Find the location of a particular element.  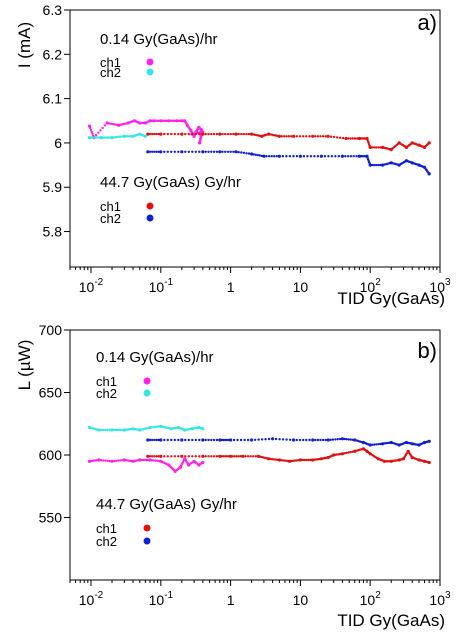

legend-marker is located at coordinates (150, 72).